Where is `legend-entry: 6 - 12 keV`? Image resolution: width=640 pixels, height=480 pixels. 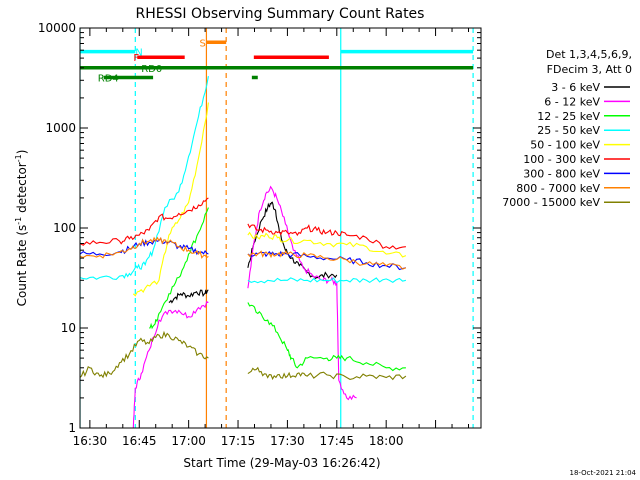 legend-entry: 6 - 12 keV is located at coordinates (587, 101).